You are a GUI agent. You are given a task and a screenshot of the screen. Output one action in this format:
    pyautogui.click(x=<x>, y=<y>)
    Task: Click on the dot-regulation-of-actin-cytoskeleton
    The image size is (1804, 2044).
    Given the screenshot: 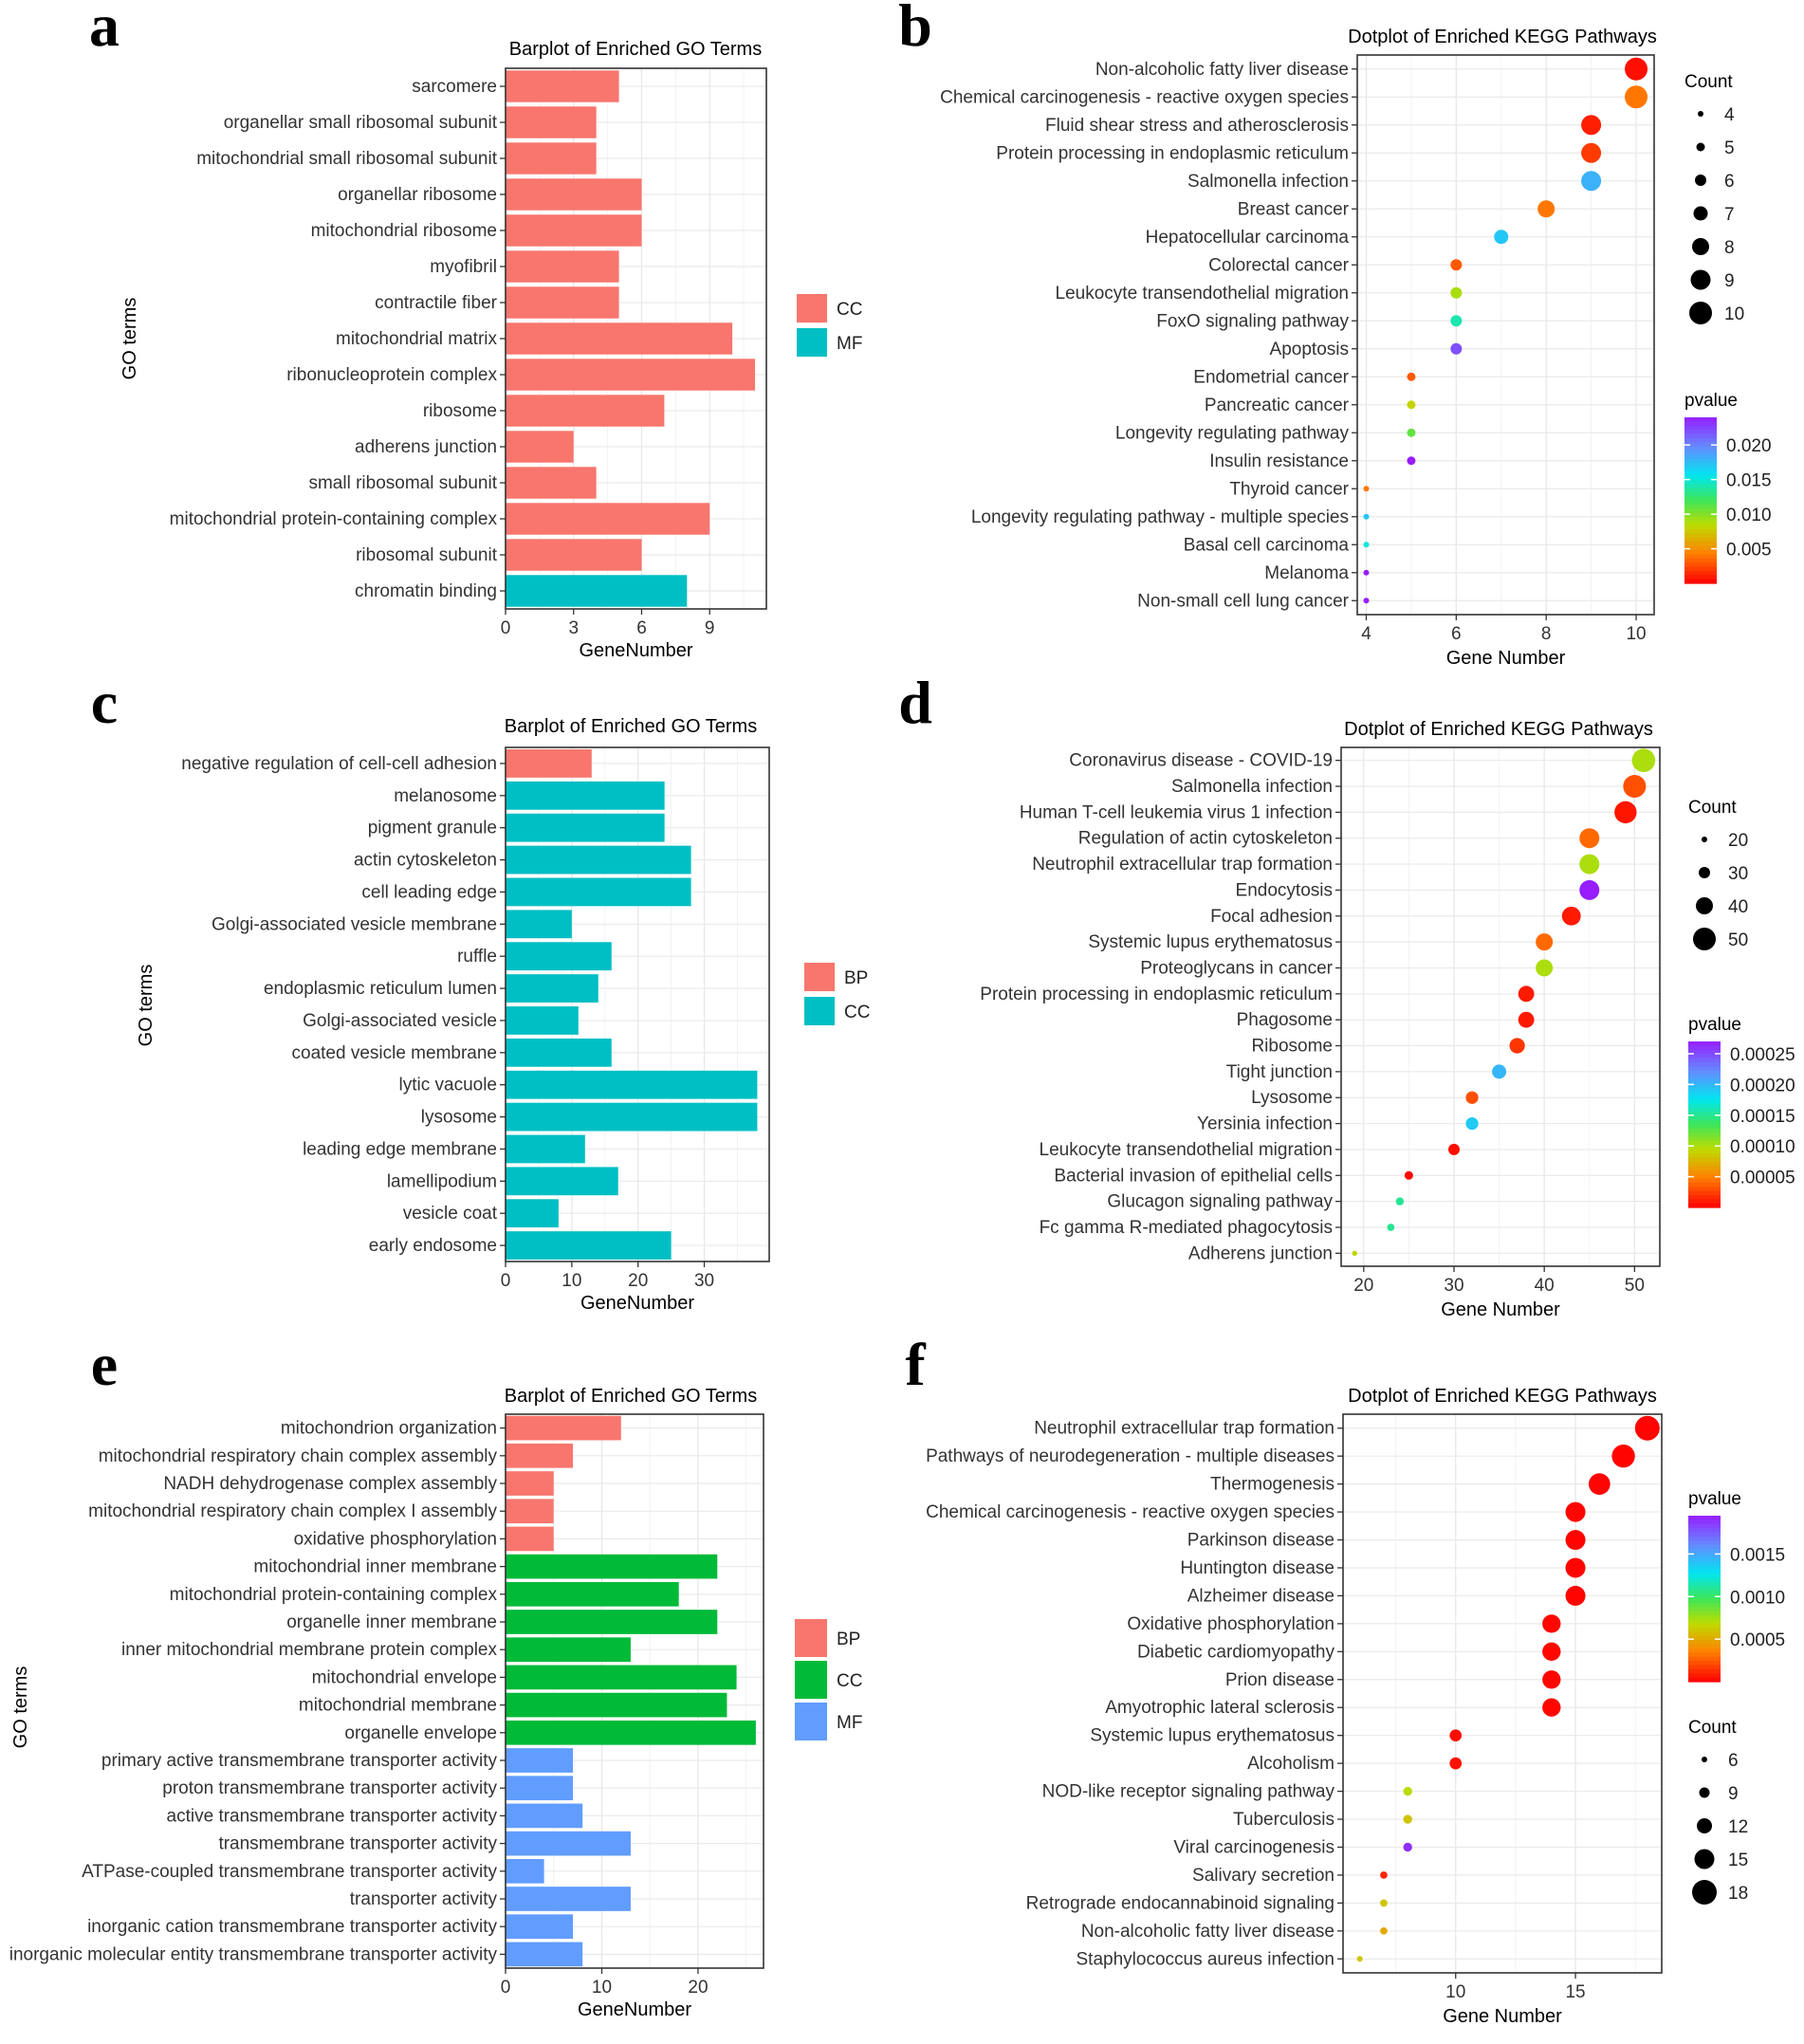 What is the action you would take?
    pyautogui.click(x=1589, y=839)
    